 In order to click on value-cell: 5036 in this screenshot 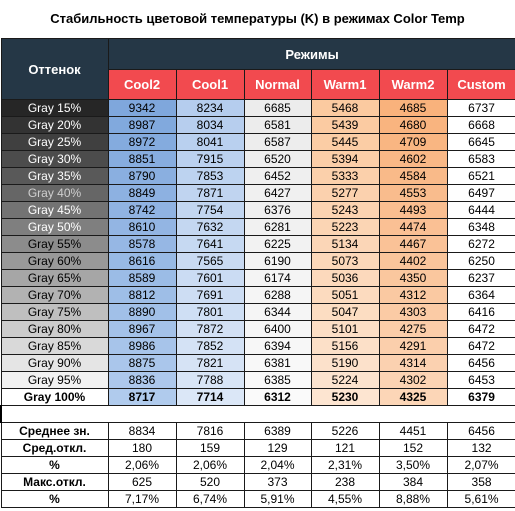, I will do `click(345, 278)`.